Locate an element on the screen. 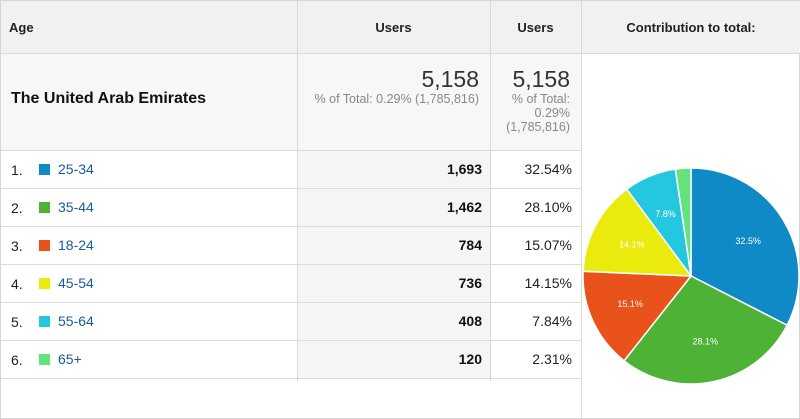  row-percent: 14.15% is located at coordinates (548, 283).